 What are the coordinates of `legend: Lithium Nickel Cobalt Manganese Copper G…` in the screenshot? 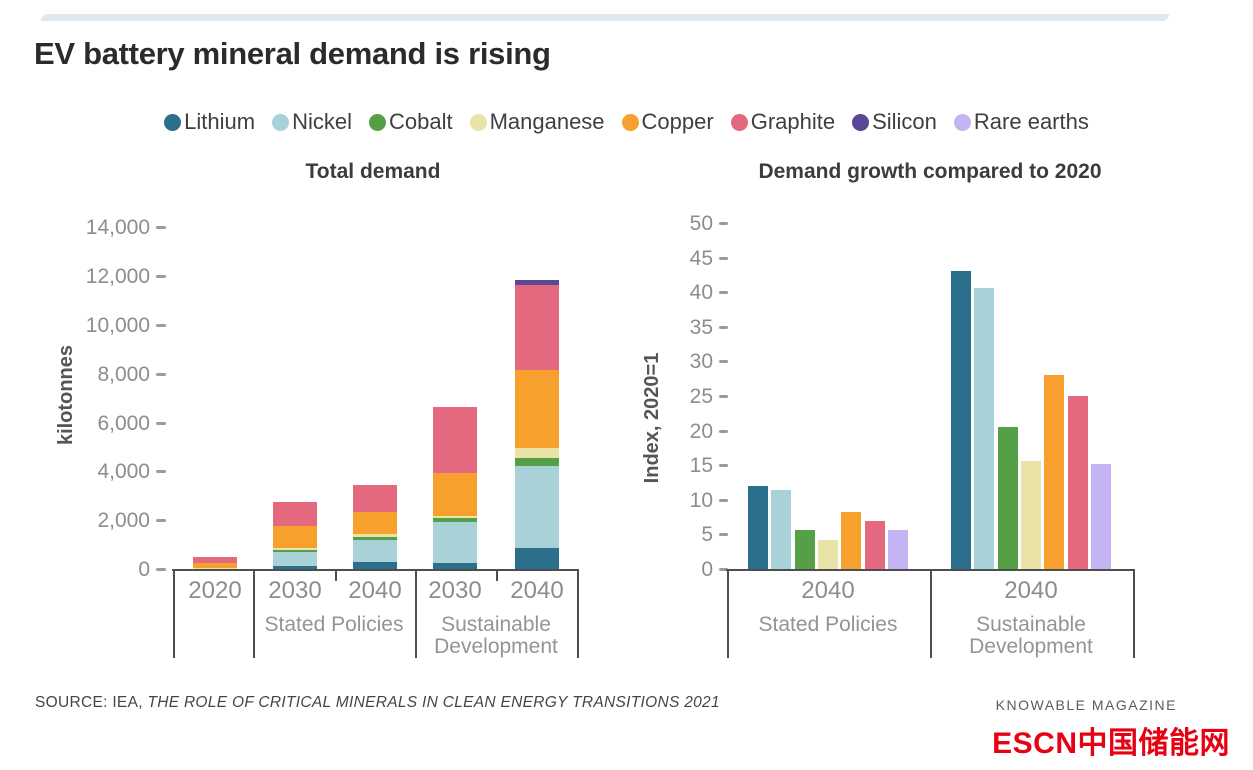 It's located at (626, 122).